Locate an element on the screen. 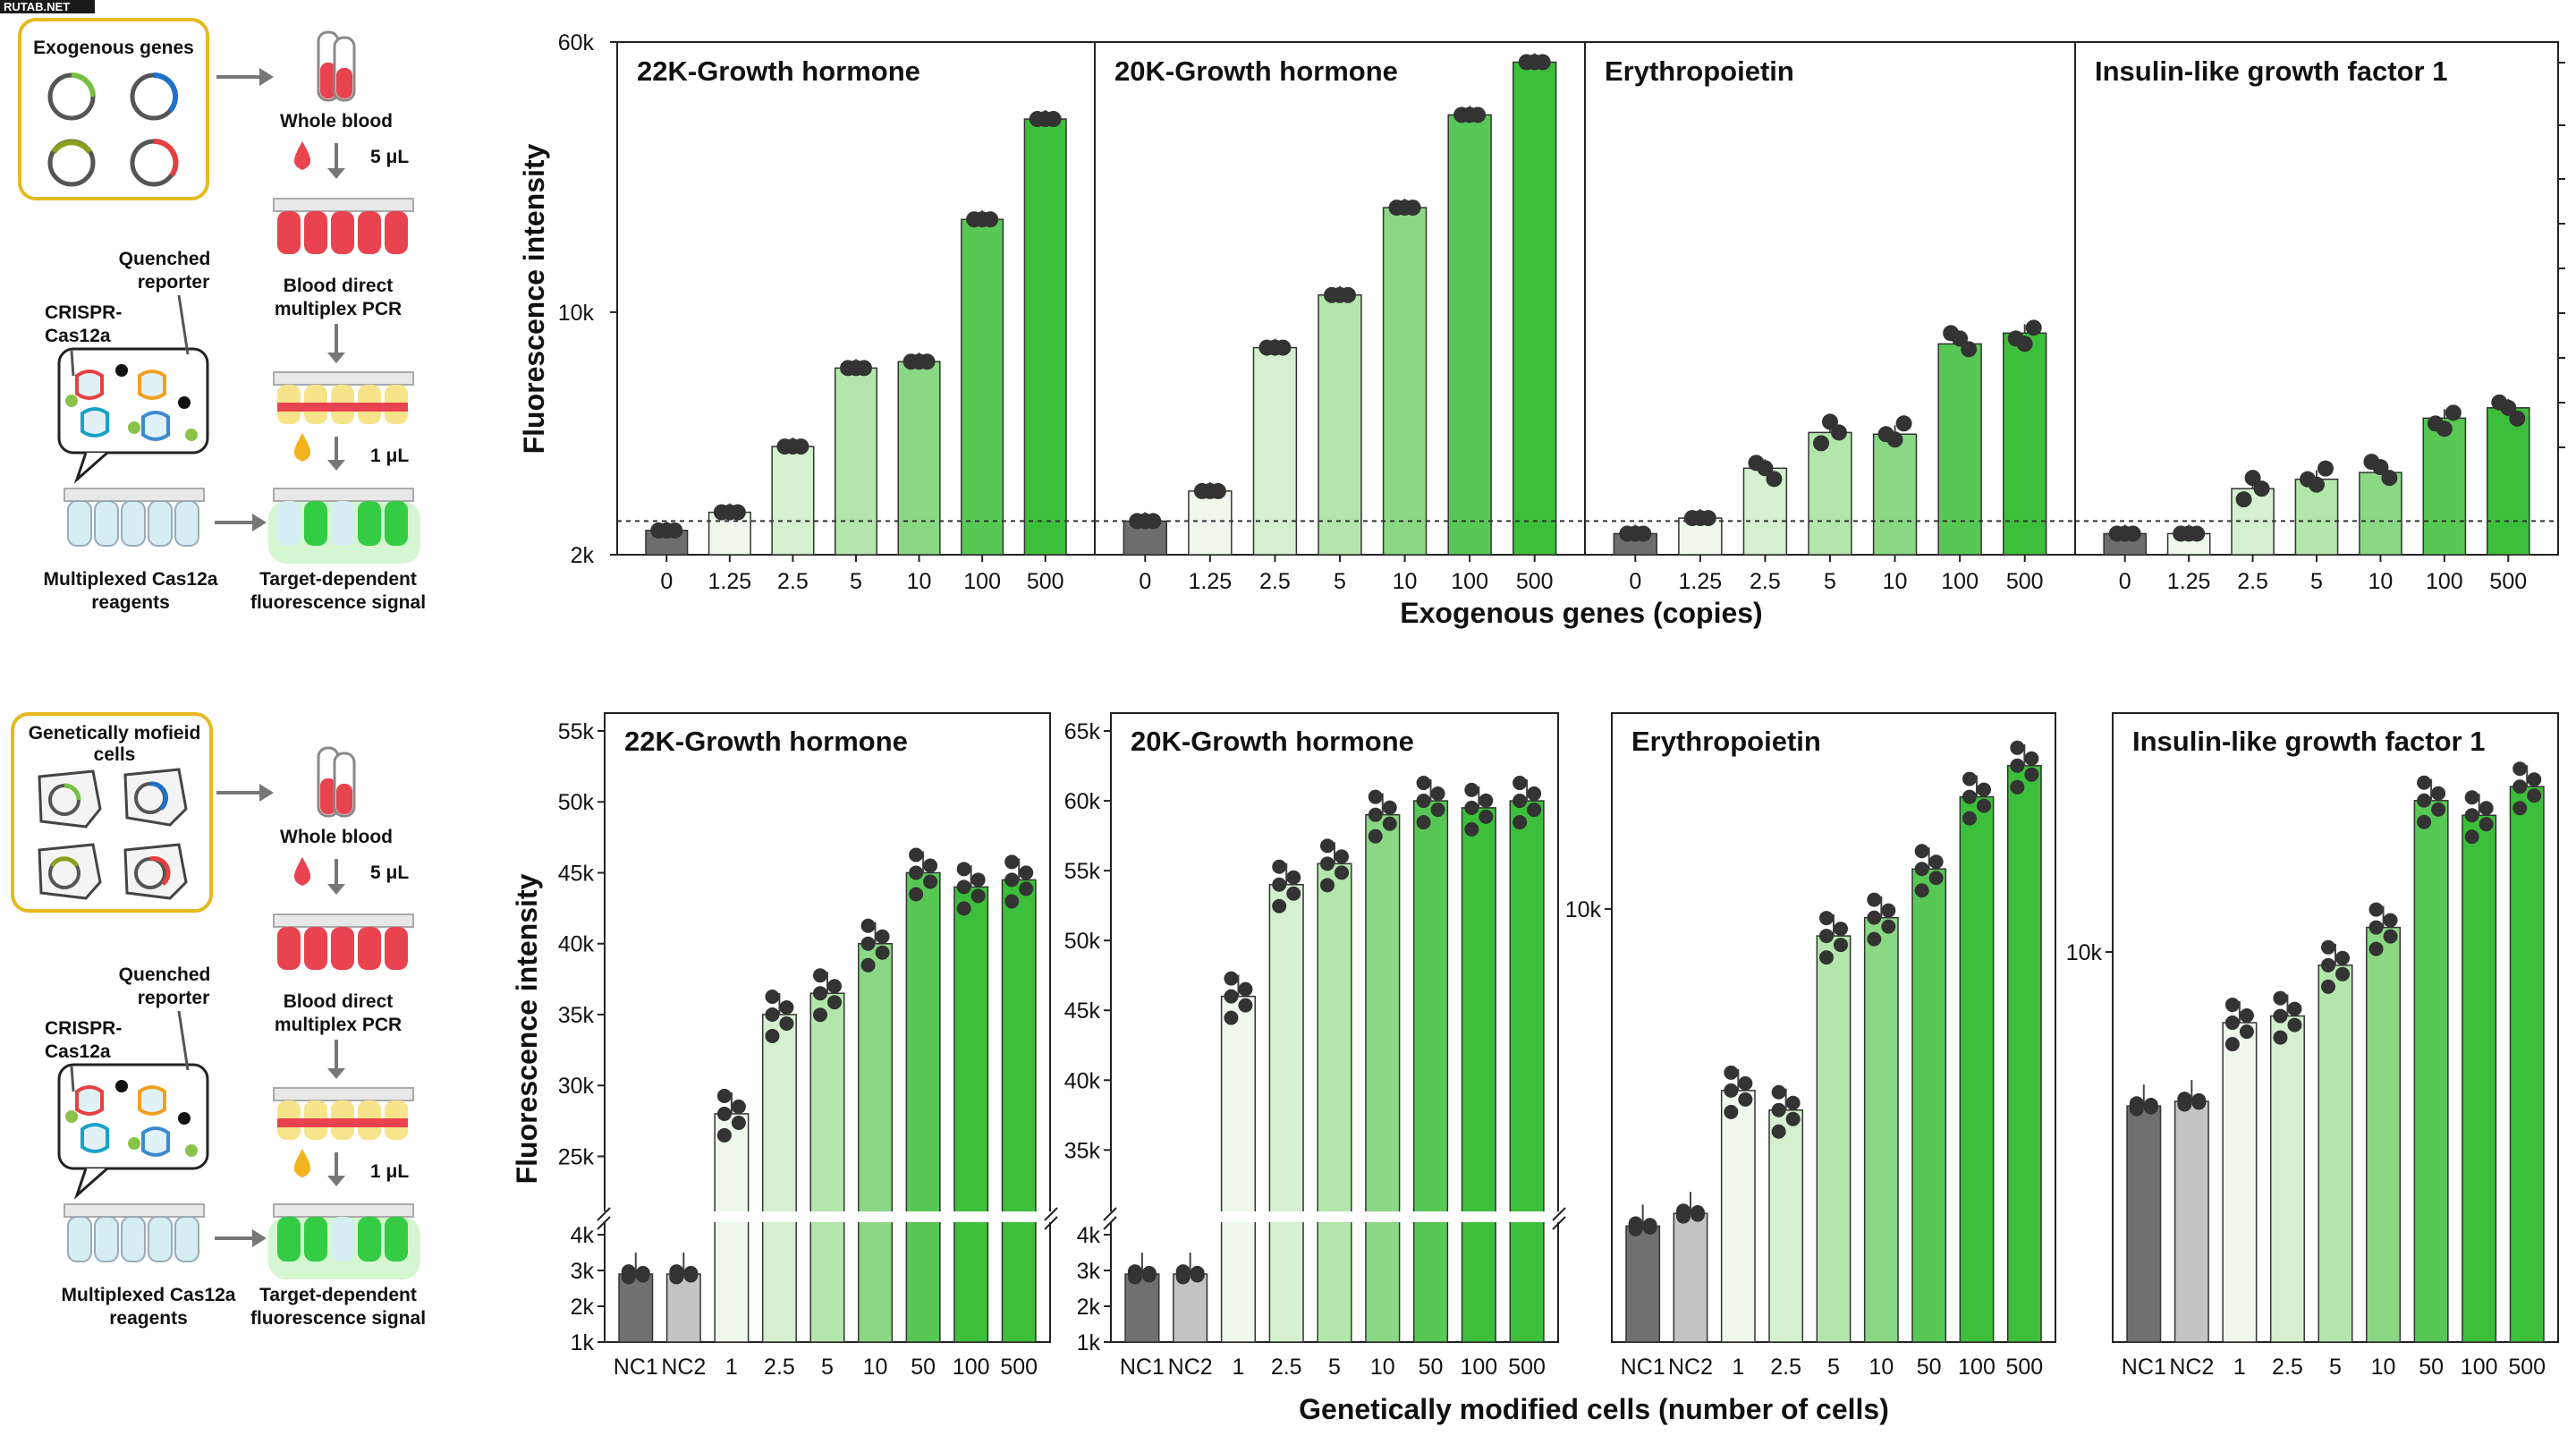 The width and height of the screenshot is (2576, 1436). signal-label-4: fluorescence signal is located at coordinates (338, 1318).